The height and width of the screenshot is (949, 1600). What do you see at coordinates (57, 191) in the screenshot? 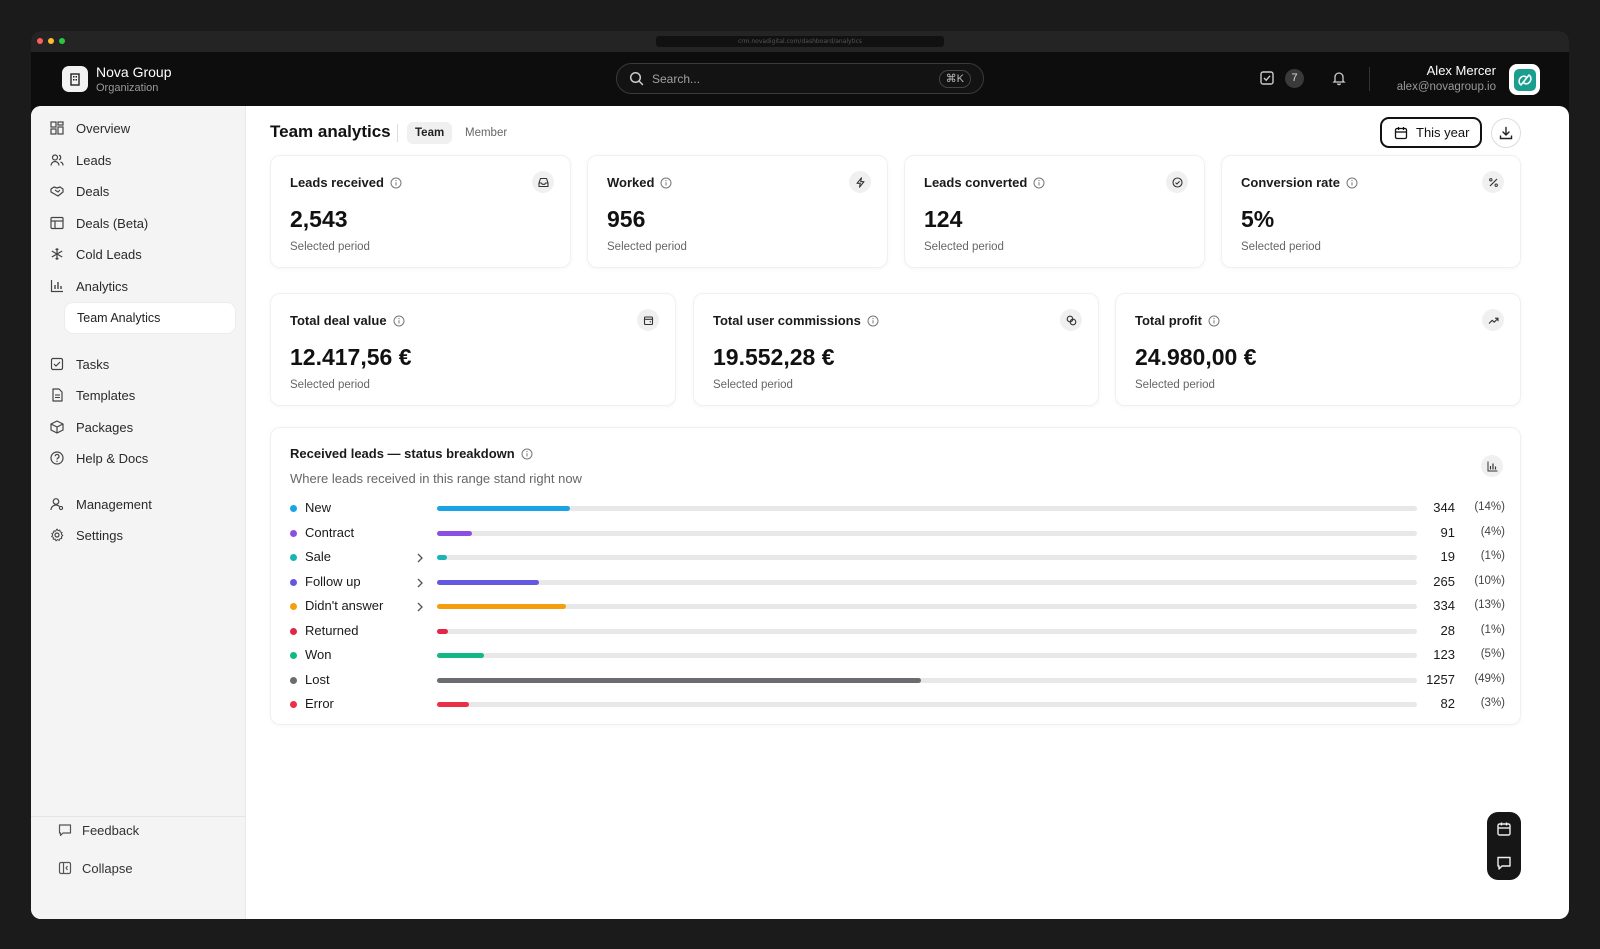
I see `handshake-icon` at bounding box center [57, 191].